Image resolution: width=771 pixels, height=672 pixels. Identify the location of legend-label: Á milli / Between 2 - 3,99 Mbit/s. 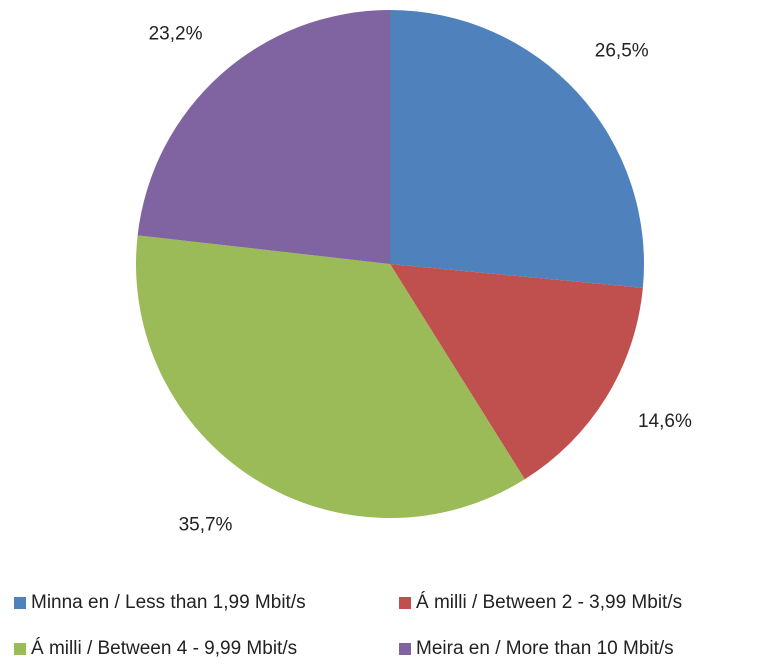
(549, 602).